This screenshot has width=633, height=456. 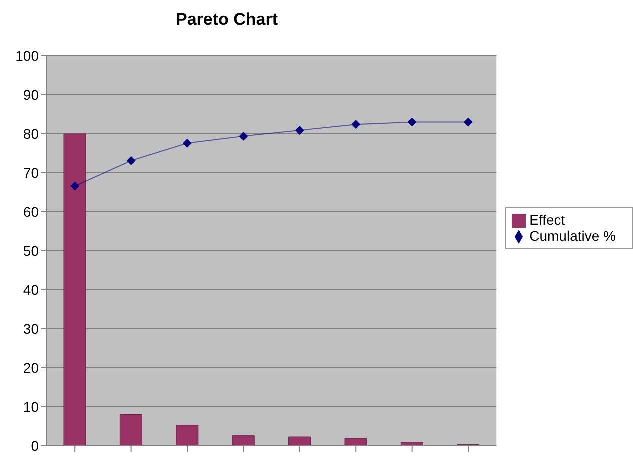 What do you see at coordinates (31, 406) in the screenshot?
I see `y-tick-label: 10` at bounding box center [31, 406].